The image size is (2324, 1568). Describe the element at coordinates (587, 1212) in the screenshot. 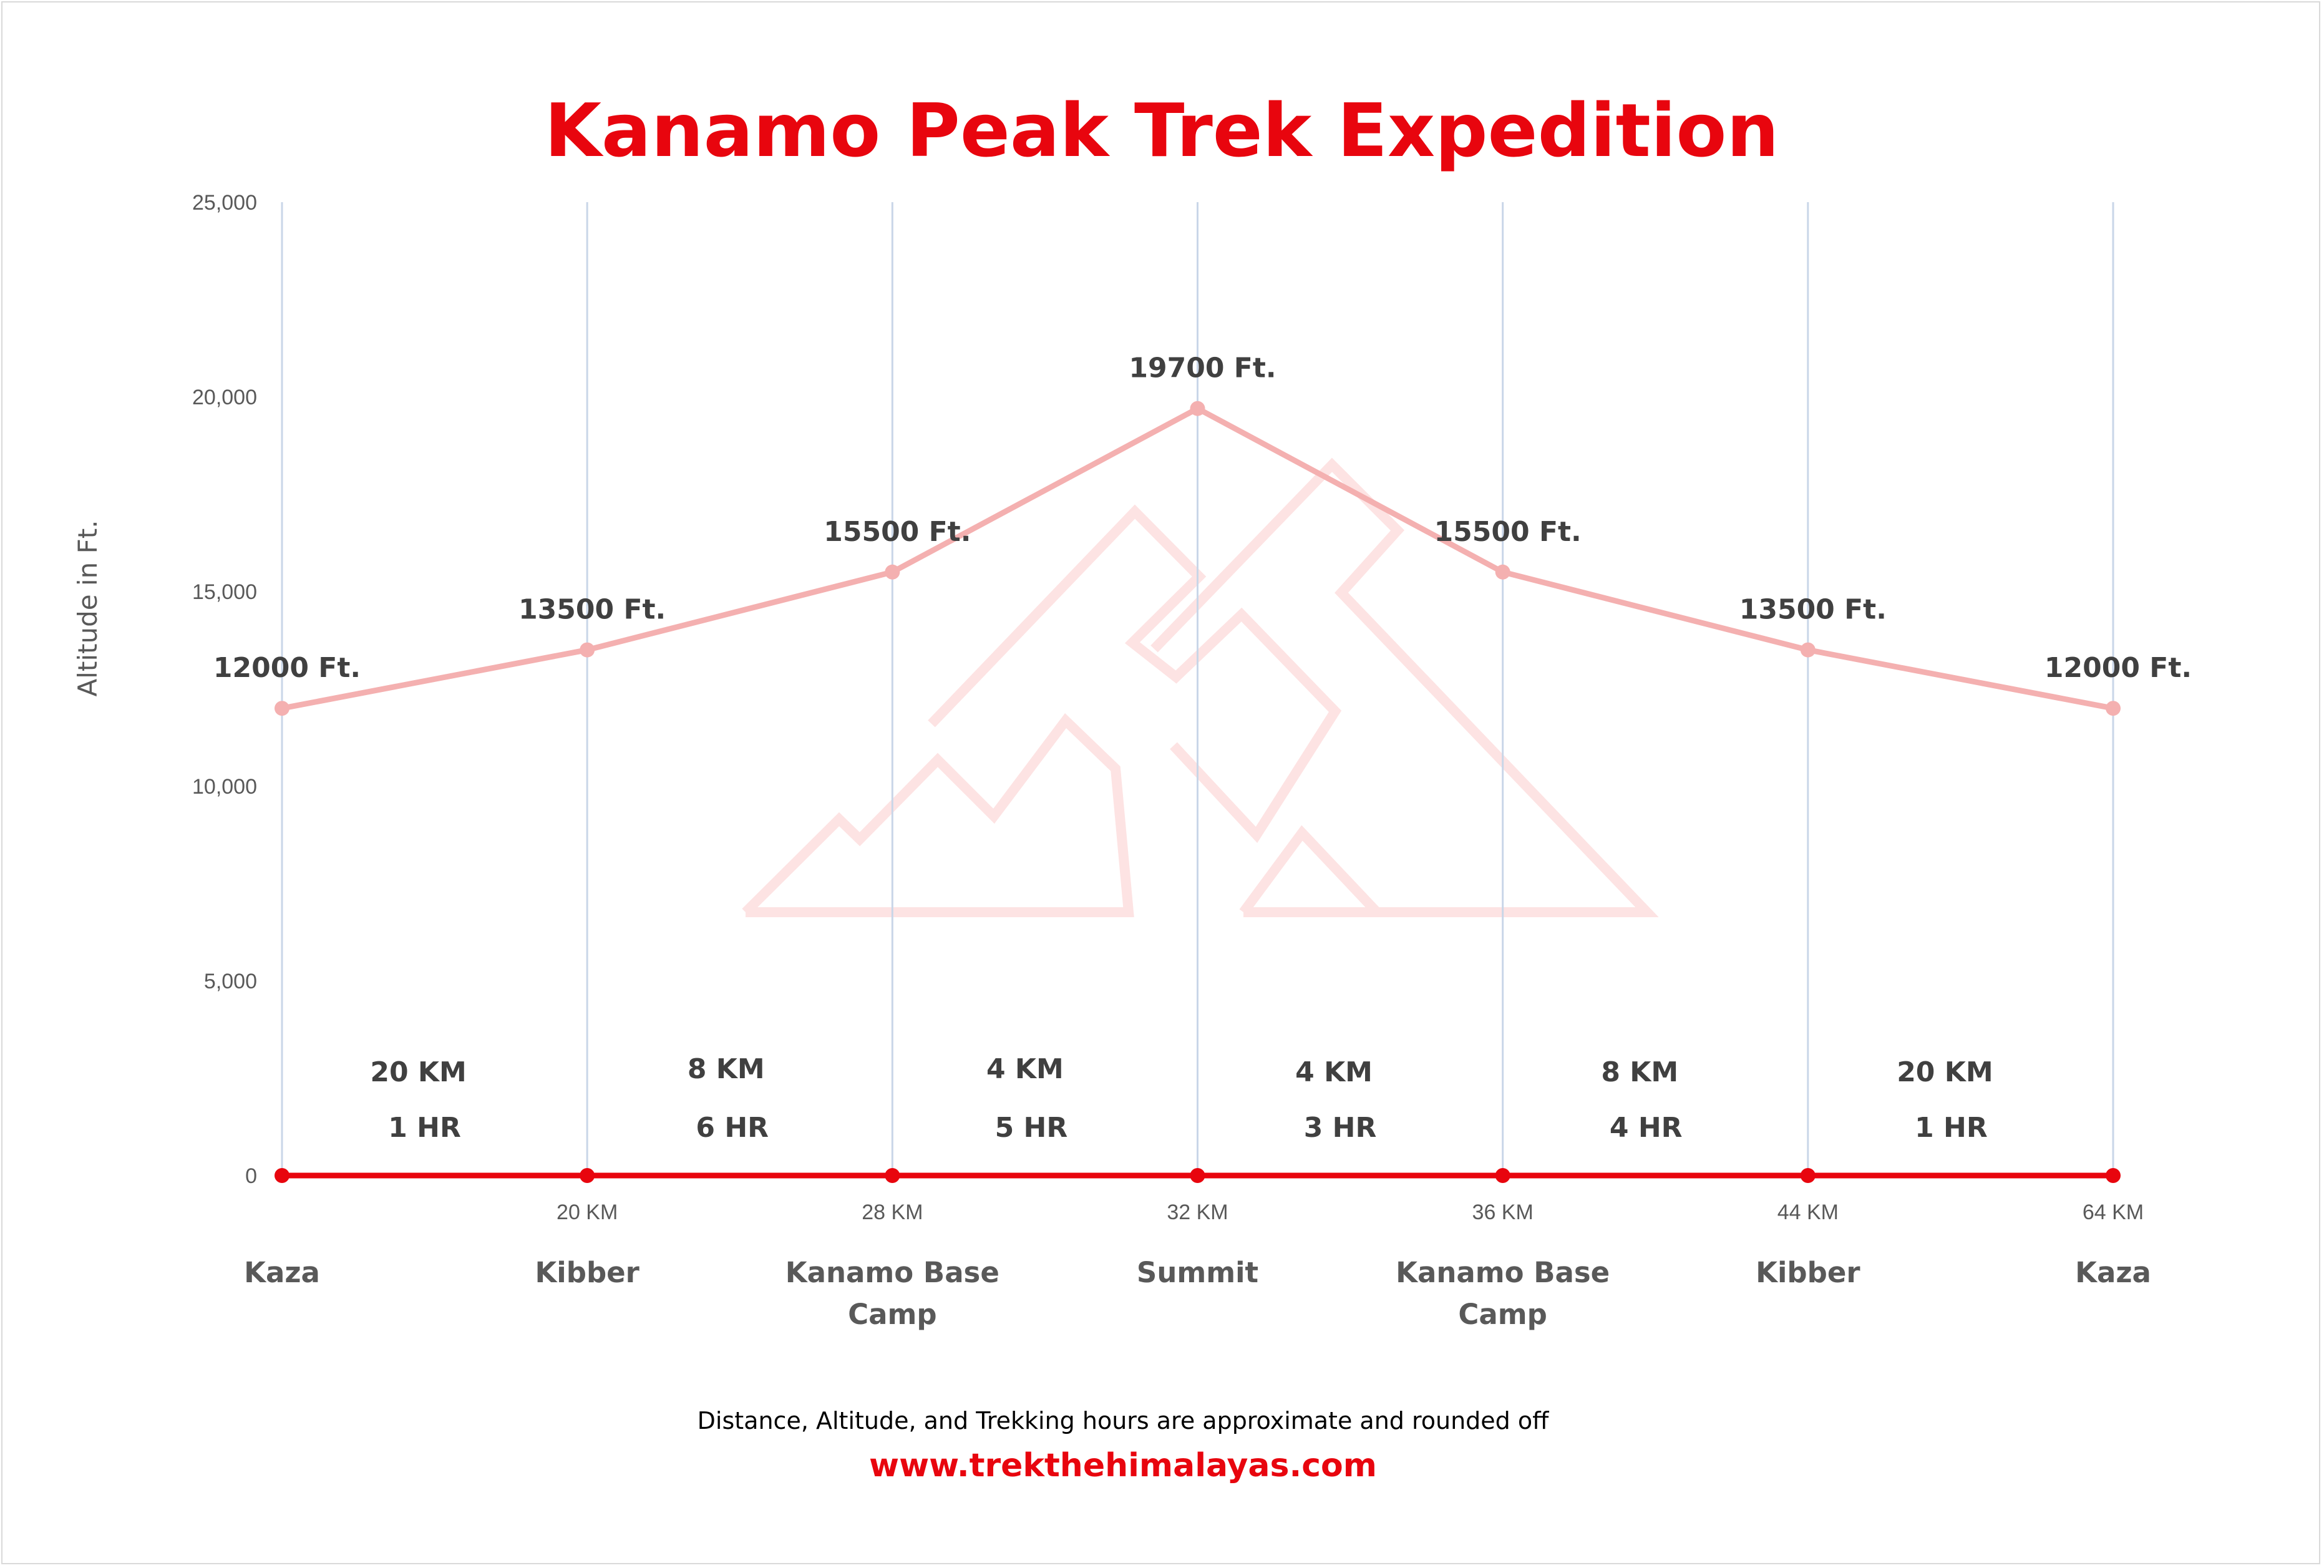

I see `x-distance-label: 20 KM` at that location.